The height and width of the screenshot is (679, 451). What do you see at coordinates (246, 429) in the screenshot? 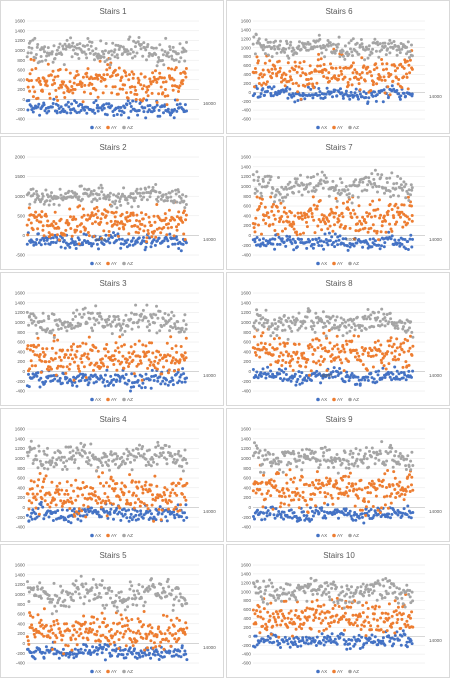
I see `y-tick-label: 1600` at bounding box center [246, 429].